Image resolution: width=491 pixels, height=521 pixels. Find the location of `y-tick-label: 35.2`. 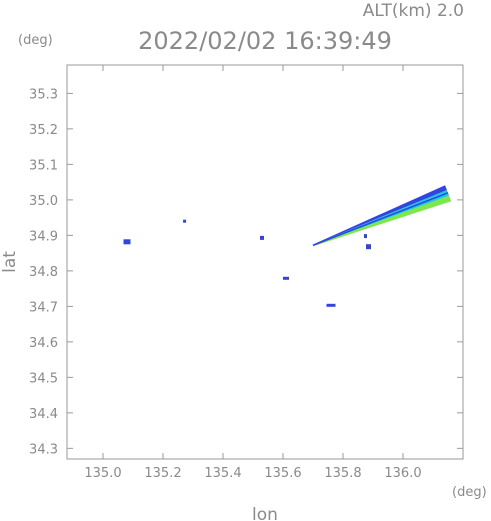

y-tick-label: 35.2 is located at coordinates (43, 130).